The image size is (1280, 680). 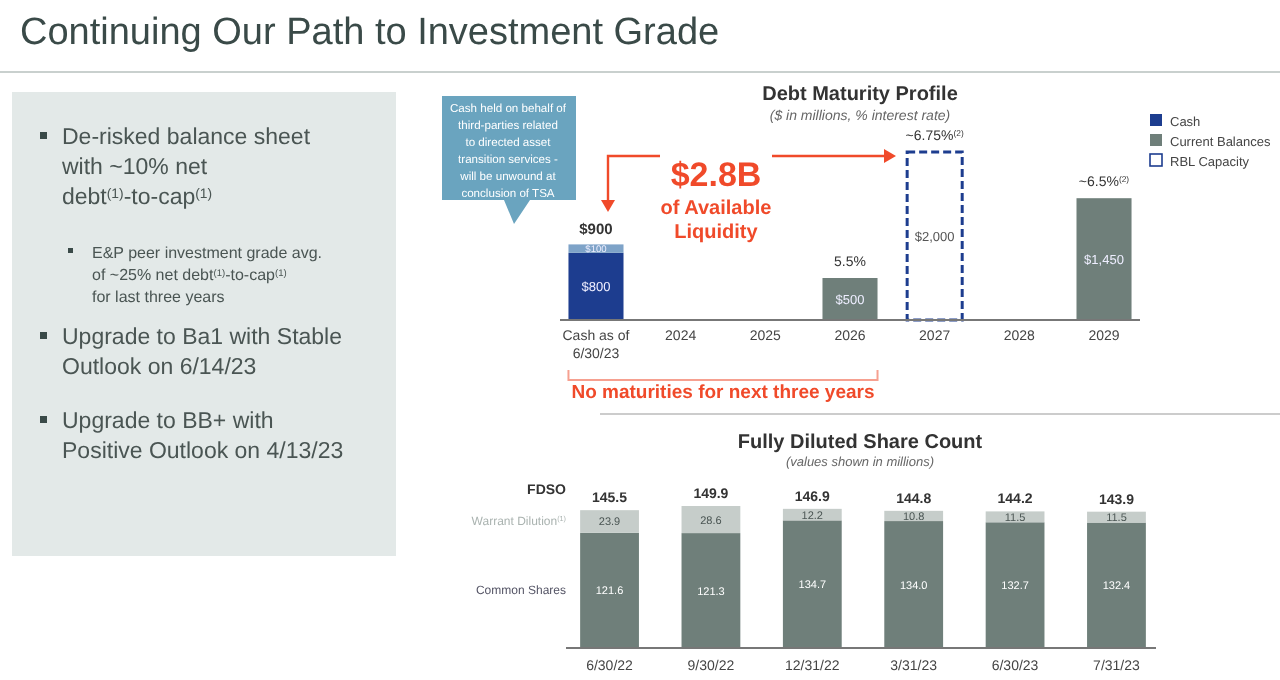 I want to click on text: Upgrade to BB+ with Positive Outlook on 4/13/23, so click(x=203, y=437).